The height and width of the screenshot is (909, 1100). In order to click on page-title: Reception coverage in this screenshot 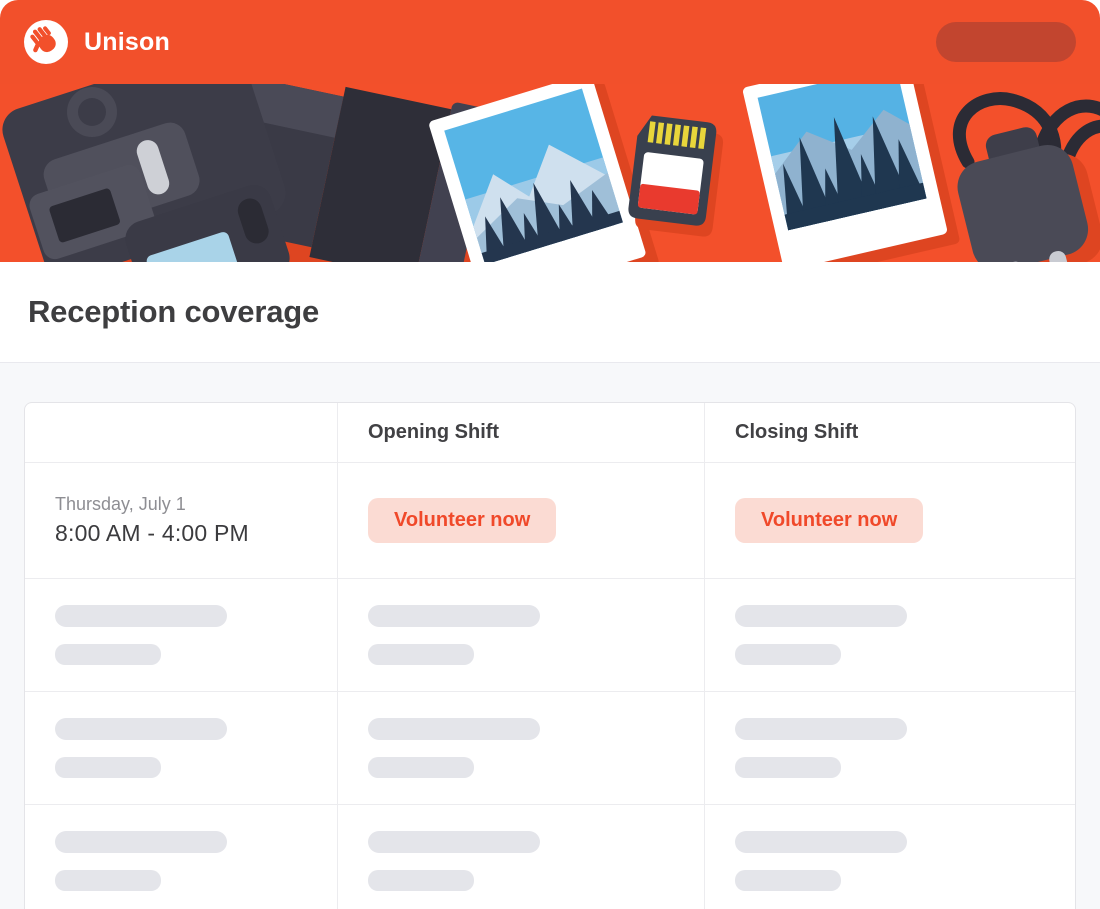, I will do `click(174, 311)`.